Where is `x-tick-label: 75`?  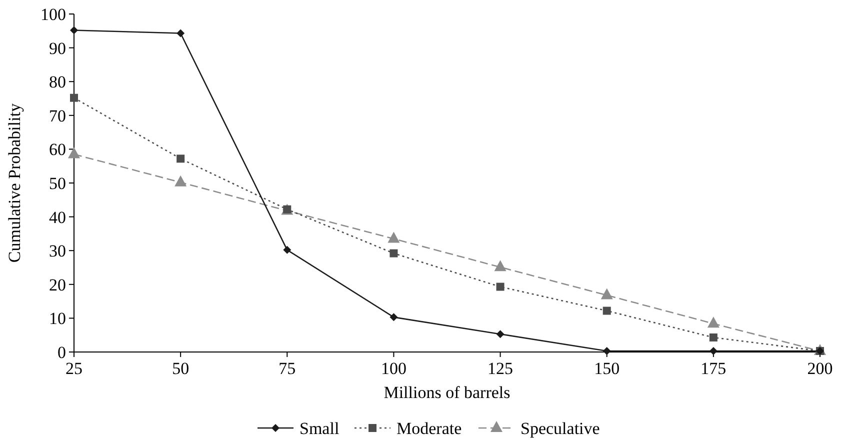 x-tick-label: 75 is located at coordinates (287, 368).